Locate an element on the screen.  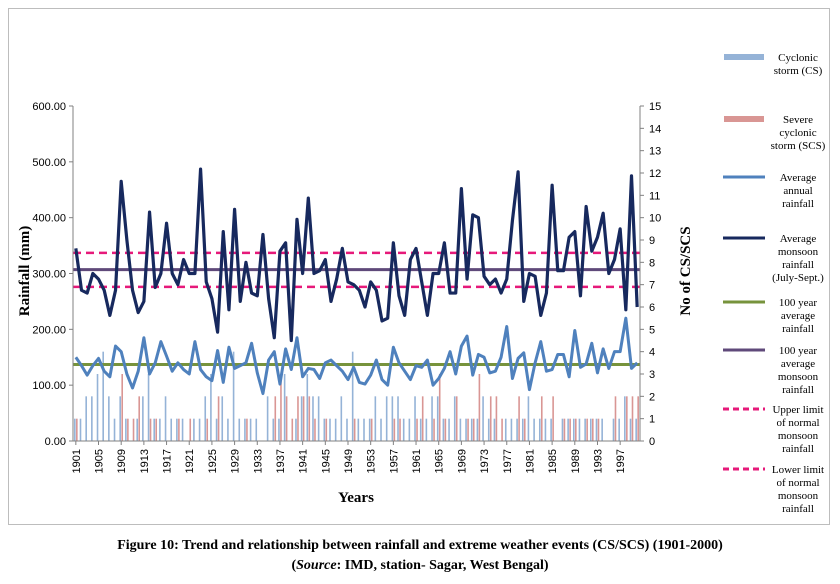
scs-bar-1980 is located at coordinates (524, 429).